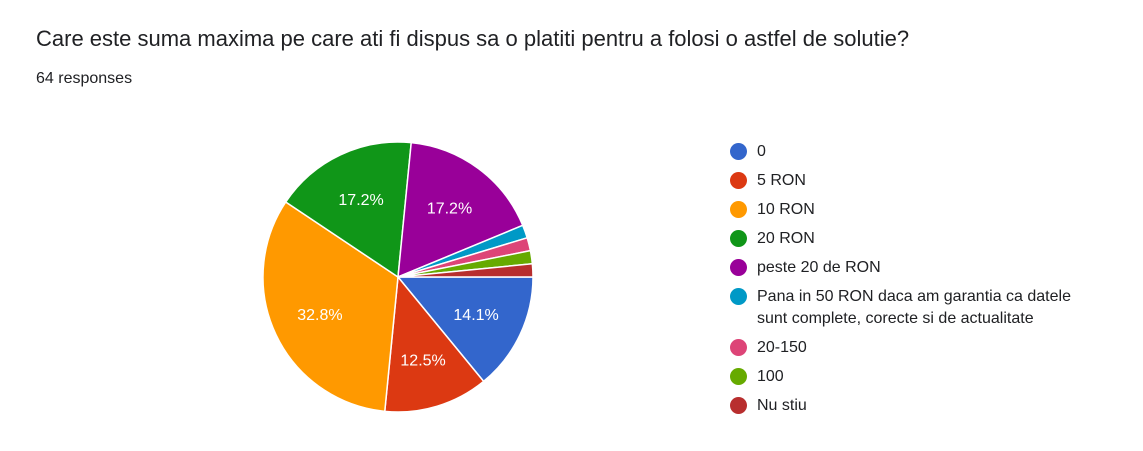 The height and width of the screenshot is (451, 1143). Describe the element at coordinates (920, 406) in the screenshot. I see `legend-item: Nu stiu` at that location.